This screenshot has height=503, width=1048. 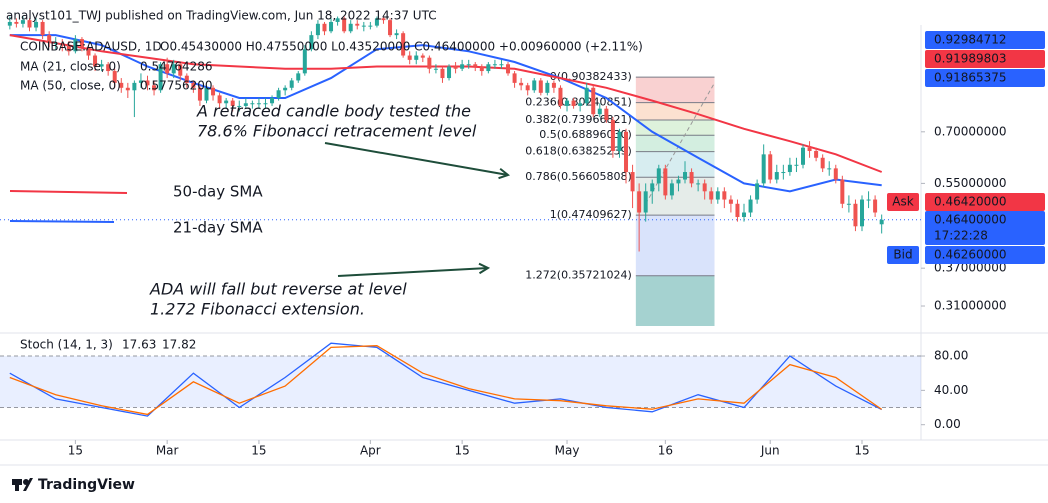 I want to click on ma-legend-value: 0.57756200, so click(x=176, y=86).